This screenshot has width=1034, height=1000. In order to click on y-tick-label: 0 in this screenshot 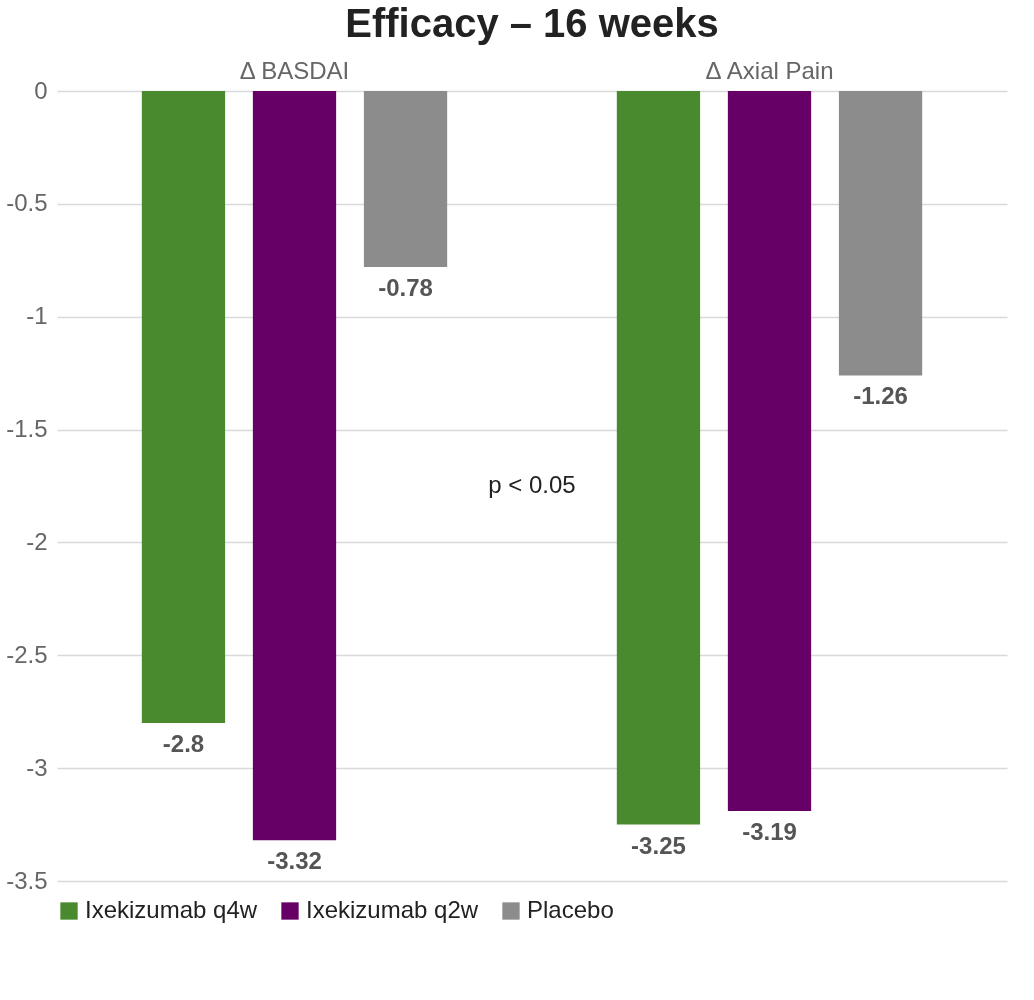, I will do `click(41, 90)`.